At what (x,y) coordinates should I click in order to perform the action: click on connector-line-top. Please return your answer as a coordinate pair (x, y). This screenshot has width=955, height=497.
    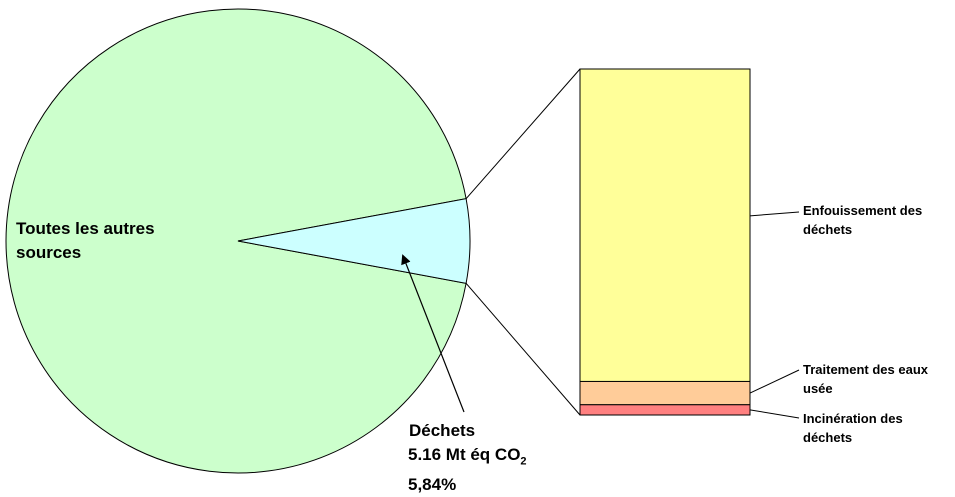
    Looking at the image, I should click on (523, 134).